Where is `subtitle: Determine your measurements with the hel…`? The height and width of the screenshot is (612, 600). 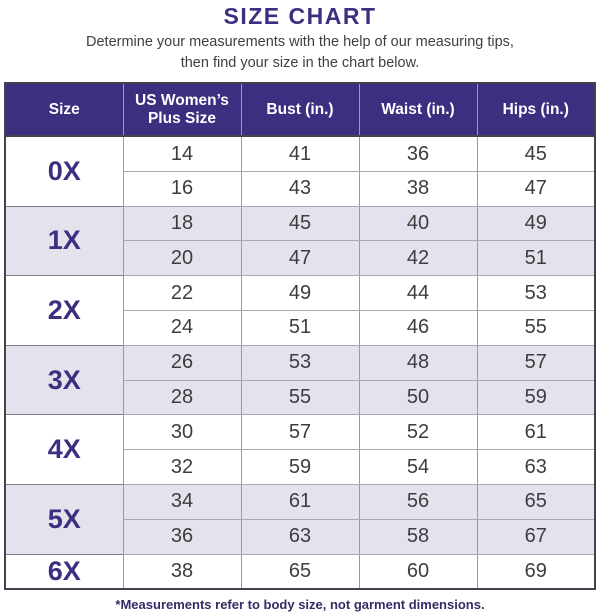 subtitle: Determine your measurements with the hel… is located at coordinates (300, 52).